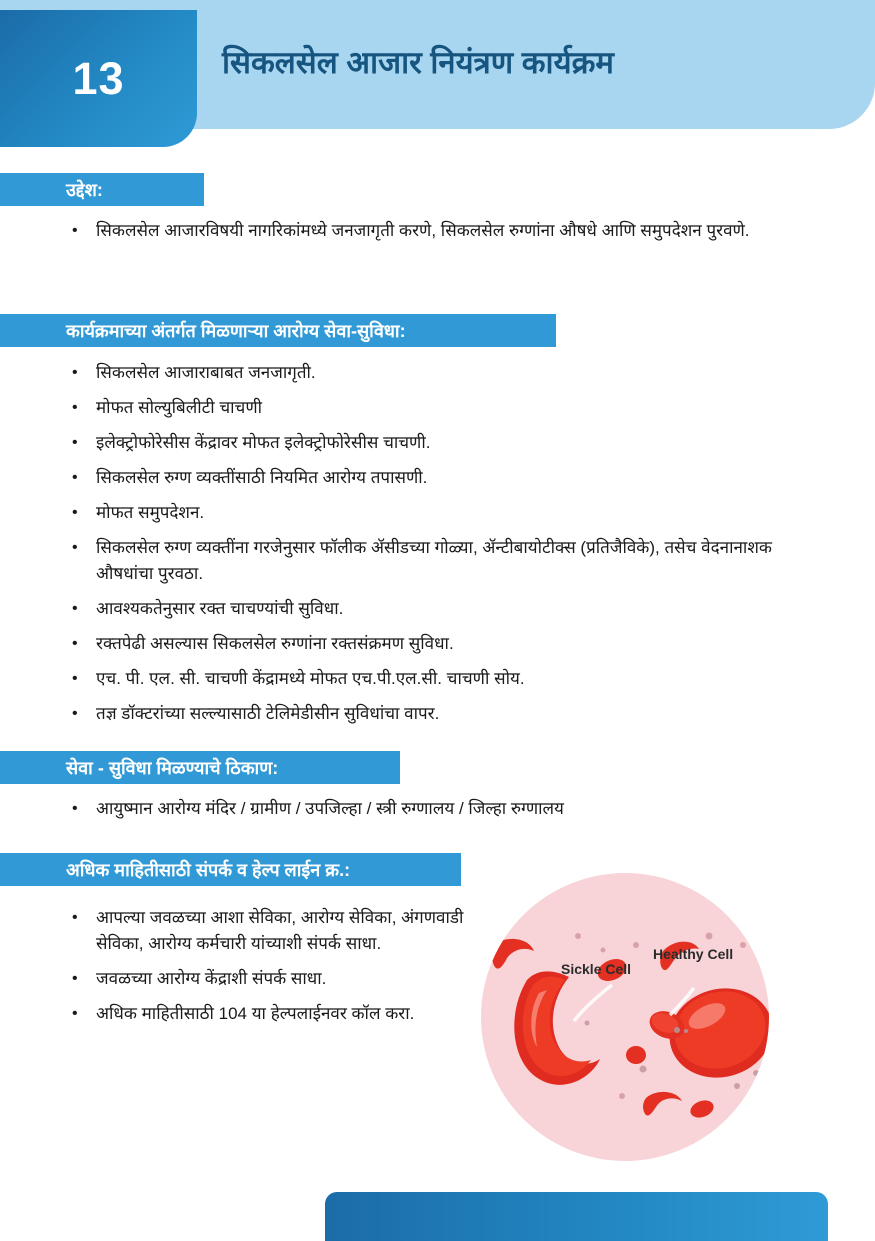  I want to click on page-title: सिकलसेल आजार नियंत्रण कार्यक्रम, so click(418, 62).